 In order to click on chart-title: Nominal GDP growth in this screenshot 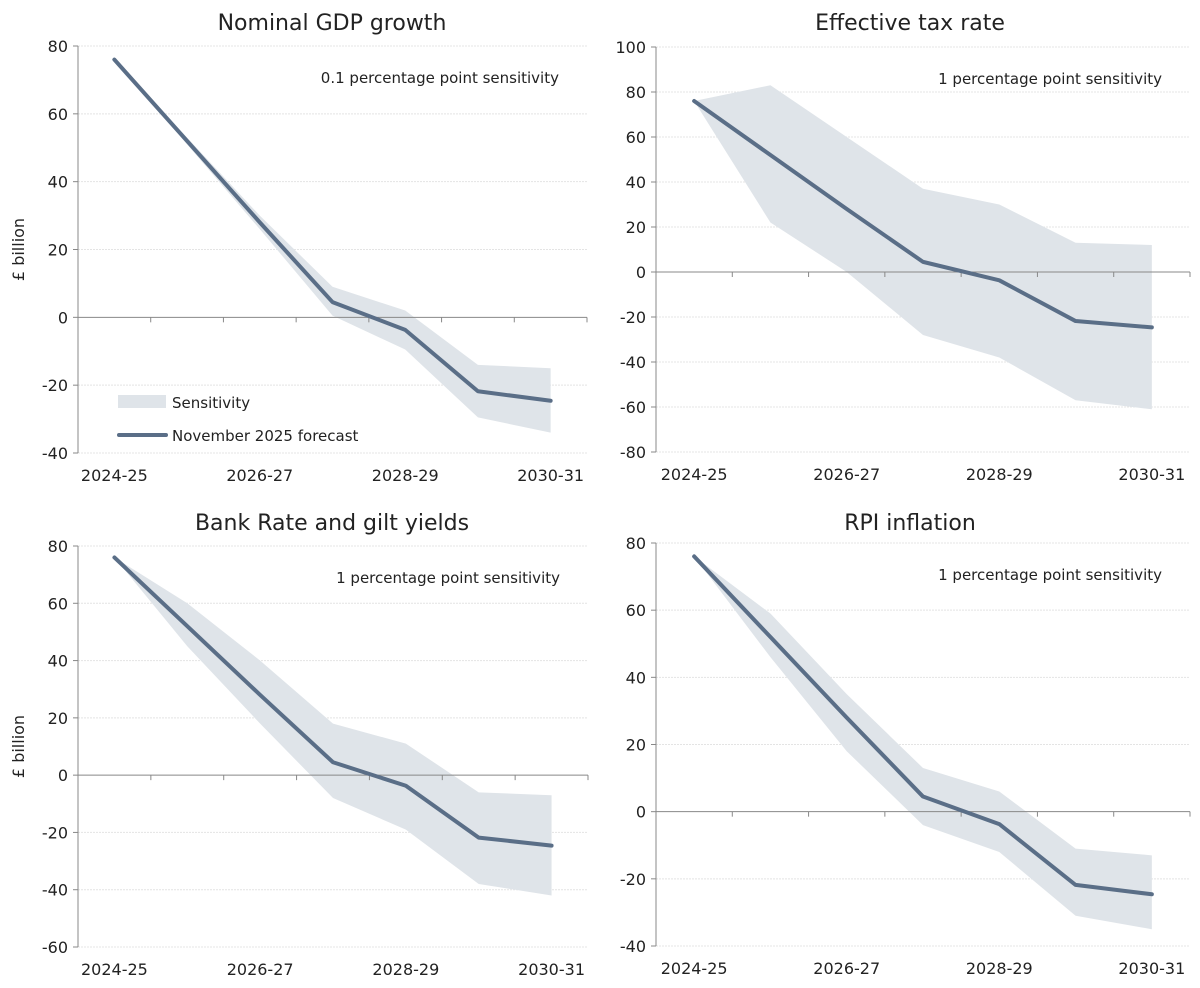, I will do `click(332, 23)`.